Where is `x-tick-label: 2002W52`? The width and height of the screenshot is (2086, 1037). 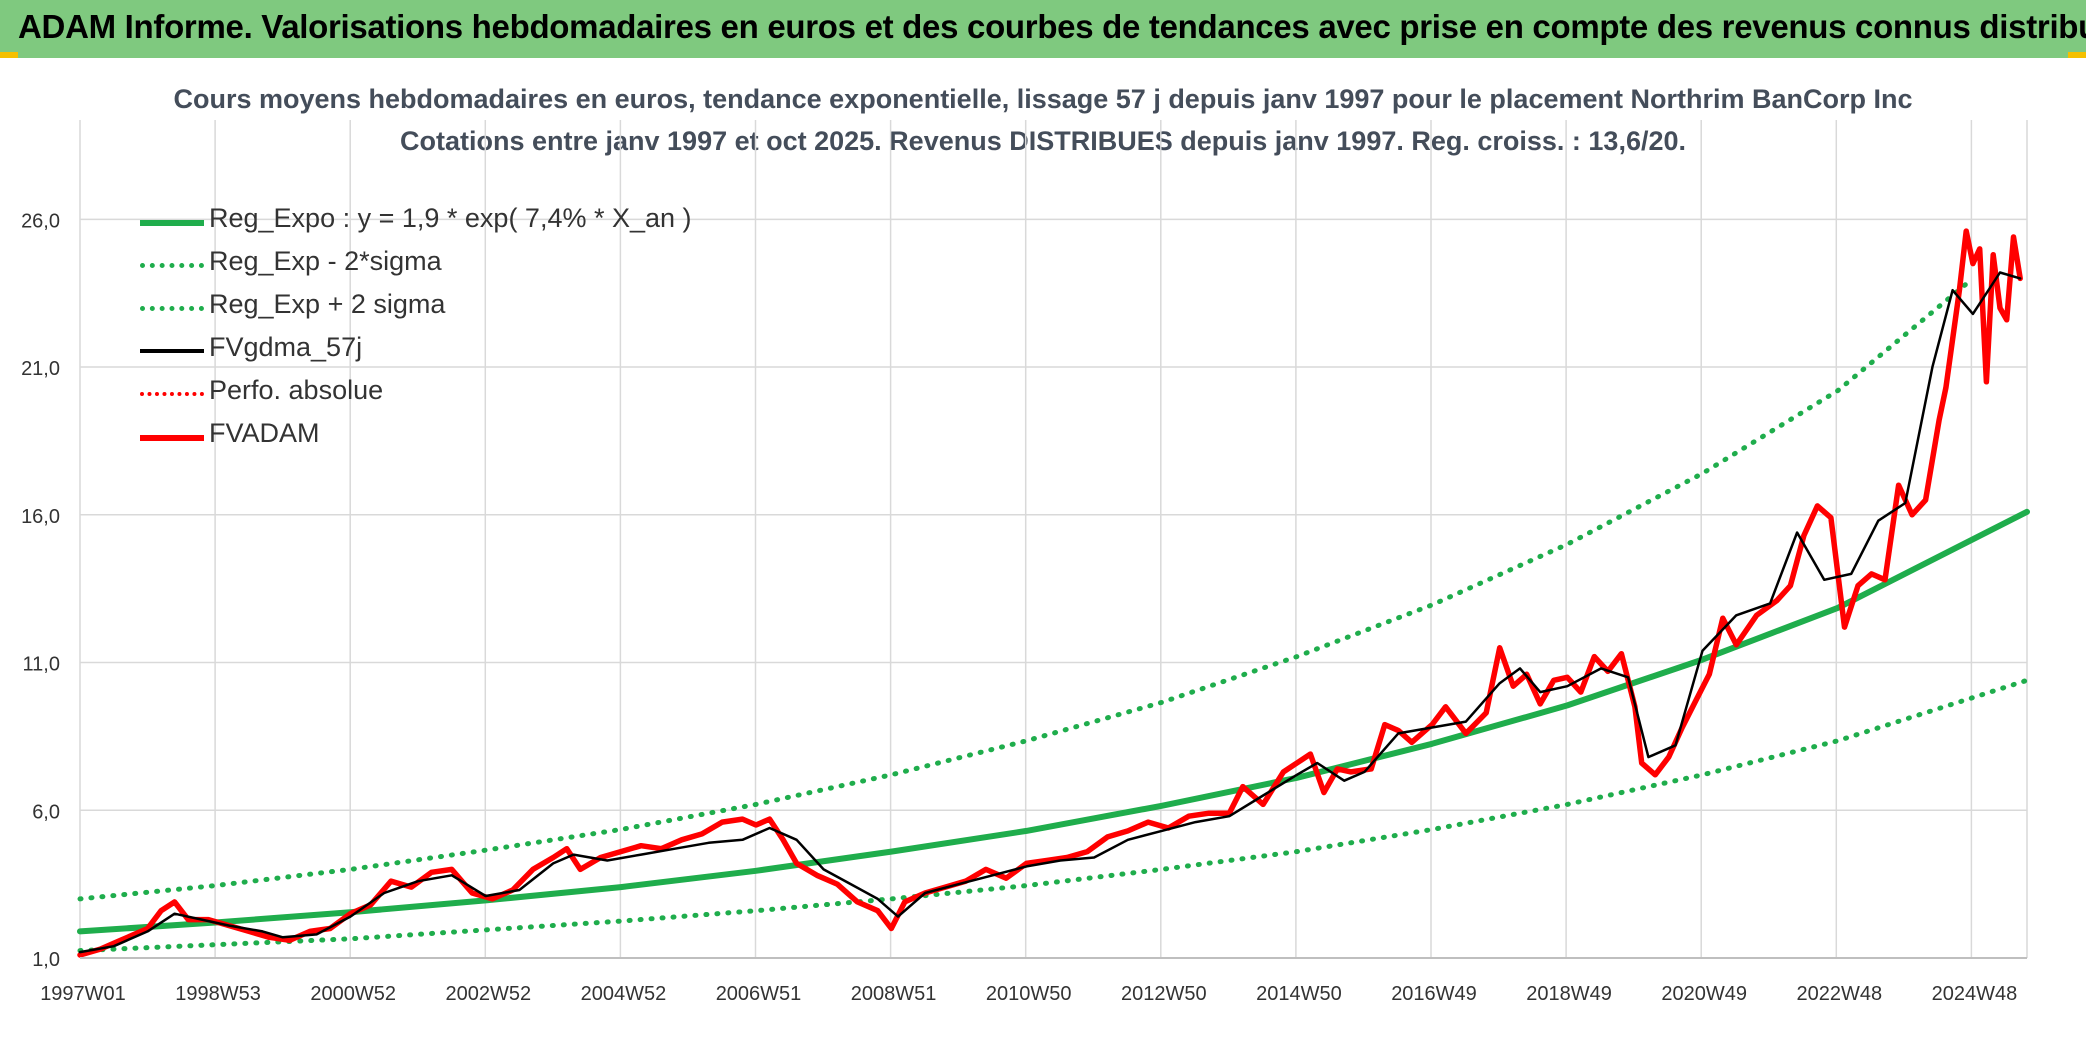 x-tick-label: 2002W52 is located at coordinates (488, 994).